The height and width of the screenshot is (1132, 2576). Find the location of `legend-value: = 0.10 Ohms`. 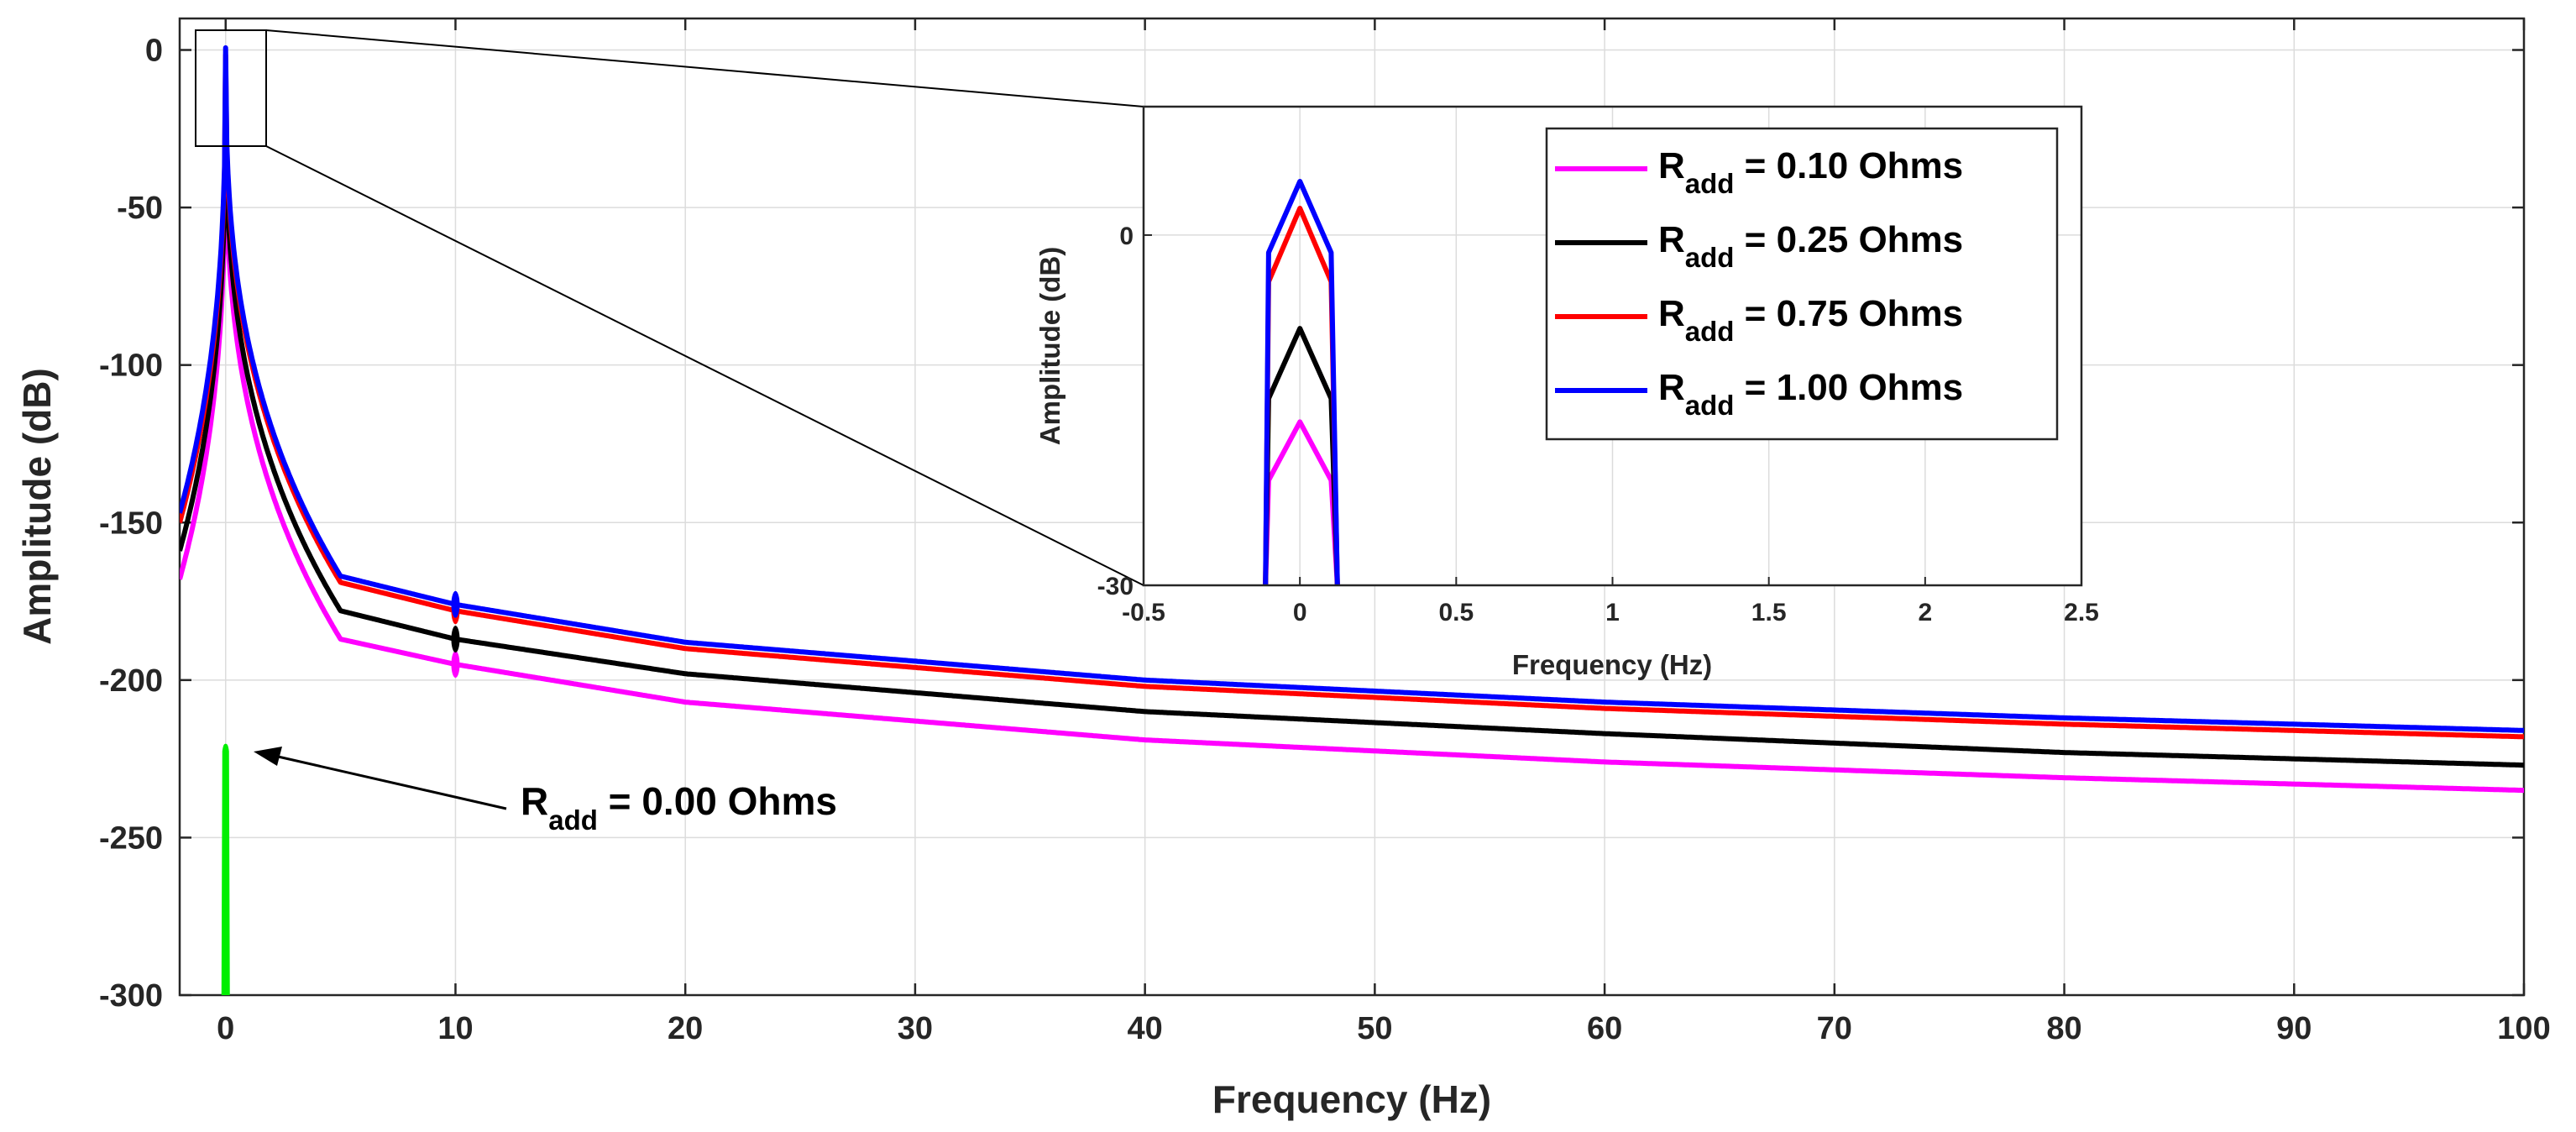

legend-value: = 0.10 Ohms is located at coordinates (1849, 165).